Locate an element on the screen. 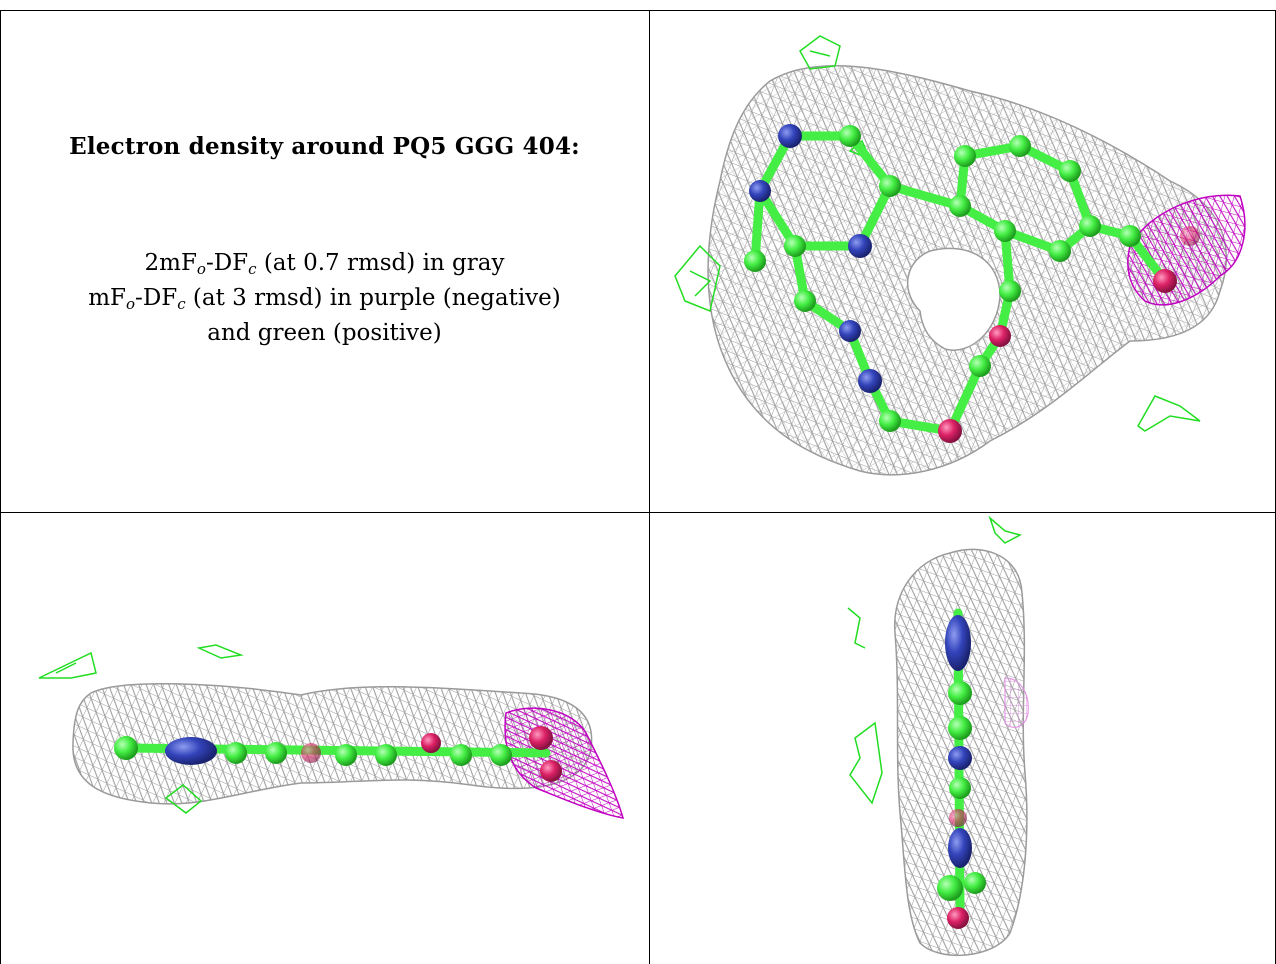  legend-line-difference: mFo-DFc (at 3 rmsd) in purple (negative) is located at coordinates (324, 299).